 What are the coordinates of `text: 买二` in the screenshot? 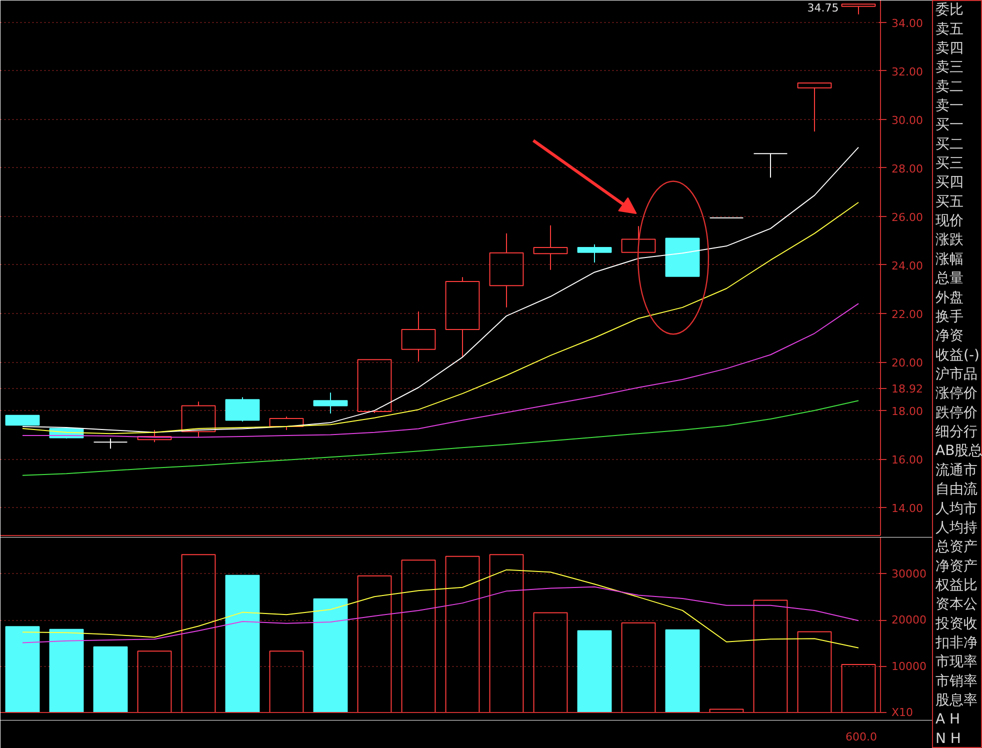 It's located at (950, 144).